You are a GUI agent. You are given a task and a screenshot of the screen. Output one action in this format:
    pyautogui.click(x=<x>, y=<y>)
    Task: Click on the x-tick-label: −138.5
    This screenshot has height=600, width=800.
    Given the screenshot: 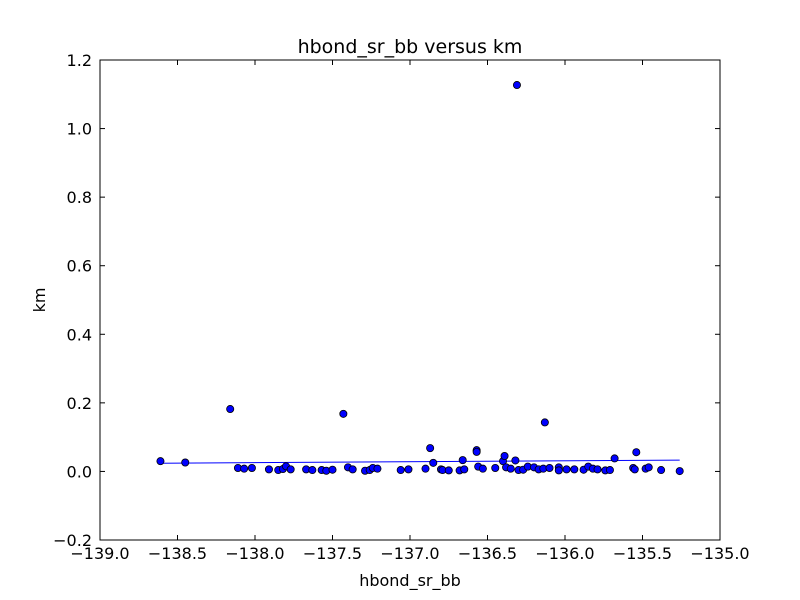 What is the action you would take?
    pyautogui.click(x=177, y=553)
    